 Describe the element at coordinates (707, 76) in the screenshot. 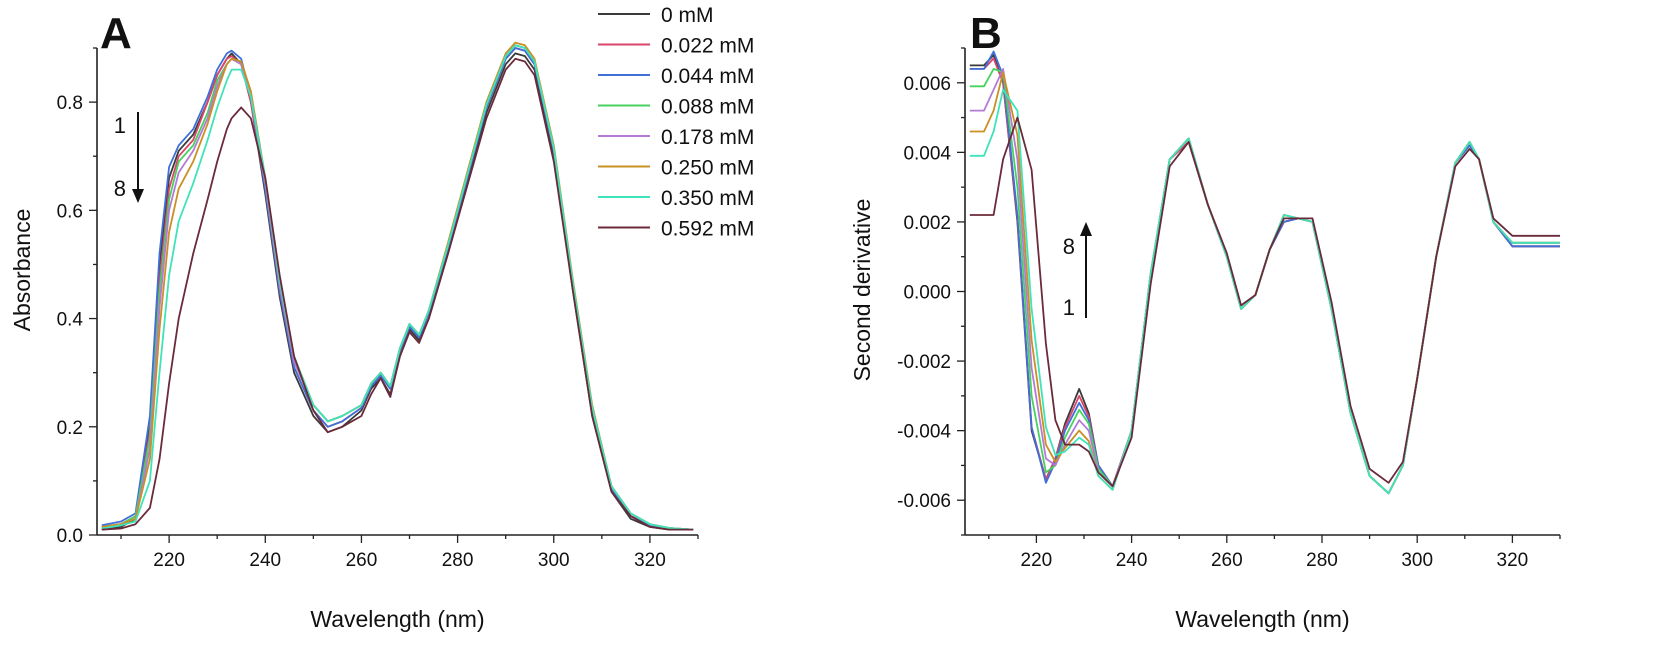

I see `legend-label: 0.044 mM` at that location.